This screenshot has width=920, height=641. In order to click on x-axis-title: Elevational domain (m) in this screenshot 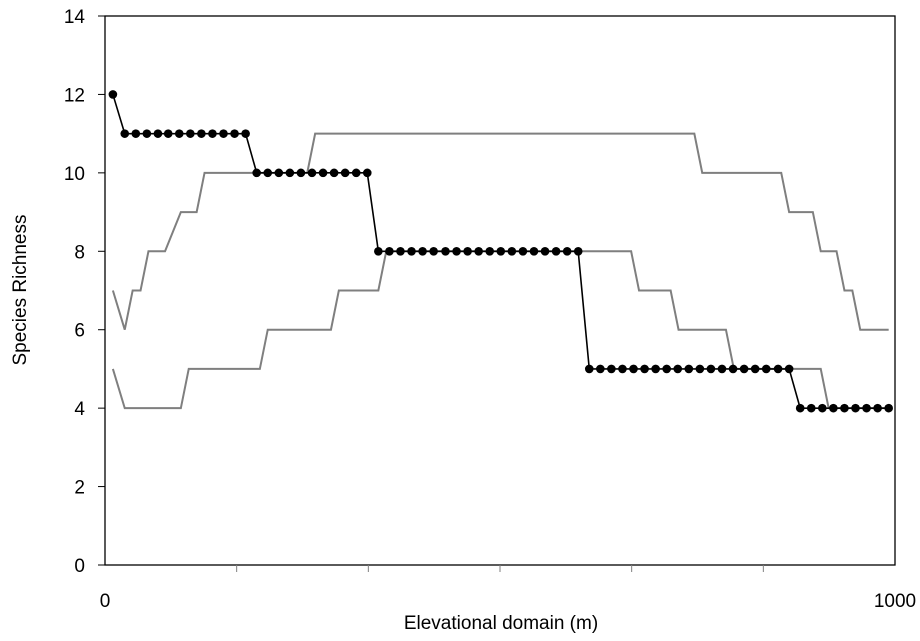, I will do `click(501, 623)`.